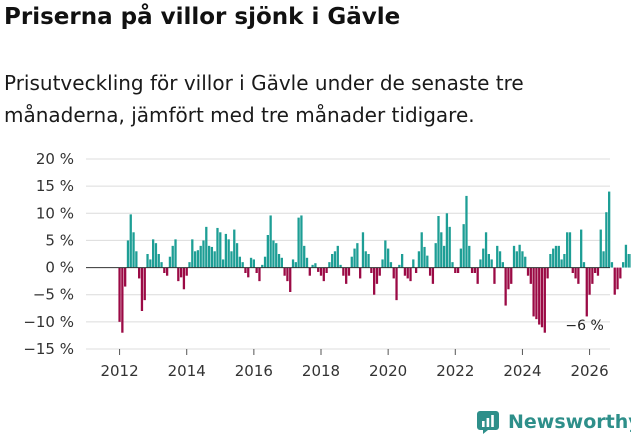 This screenshot has height=439, width=631. I want to click on newsworthy-logo-icon, so click(488, 422).